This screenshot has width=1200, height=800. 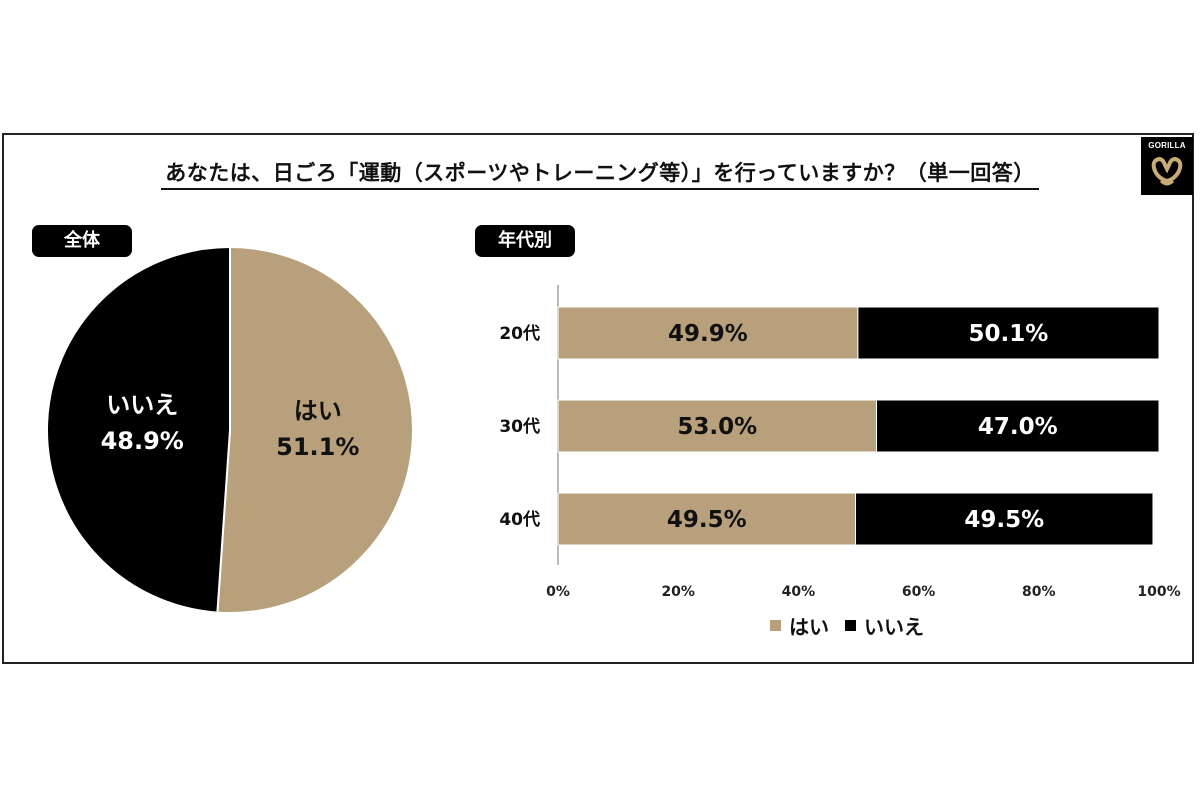 I want to click on x-tick-label: 80%, so click(x=1039, y=592).